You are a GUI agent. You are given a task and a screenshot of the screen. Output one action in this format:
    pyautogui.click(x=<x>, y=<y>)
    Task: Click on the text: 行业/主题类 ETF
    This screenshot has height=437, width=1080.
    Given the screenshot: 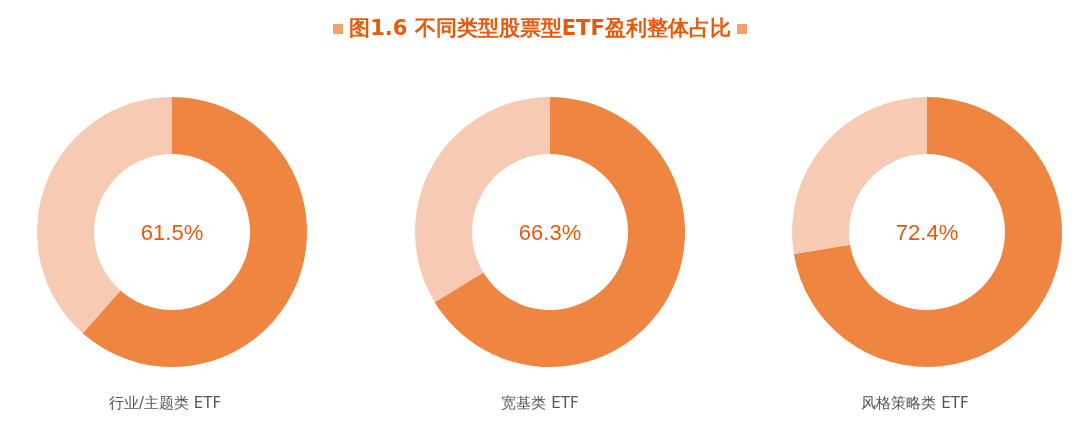 What is the action you would take?
    pyautogui.click(x=165, y=402)
    